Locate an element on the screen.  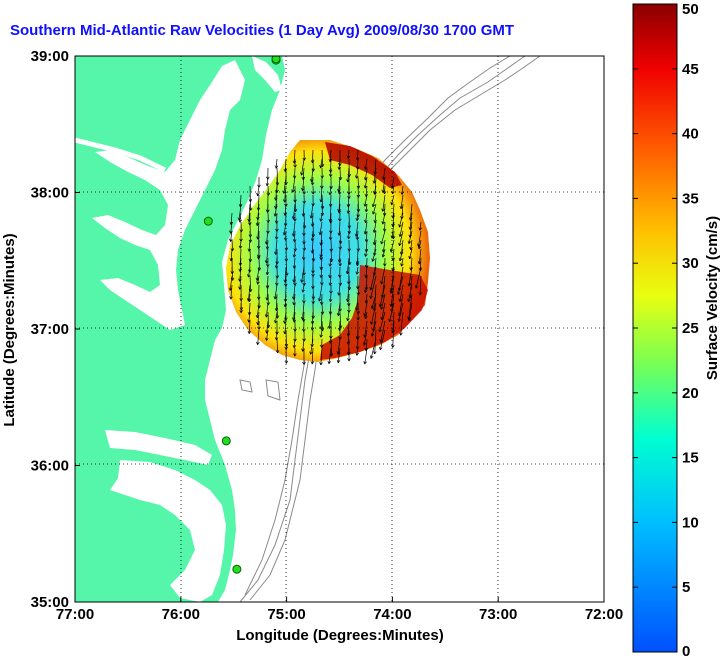
pamlico-sound is located at coordinates (168, 531).